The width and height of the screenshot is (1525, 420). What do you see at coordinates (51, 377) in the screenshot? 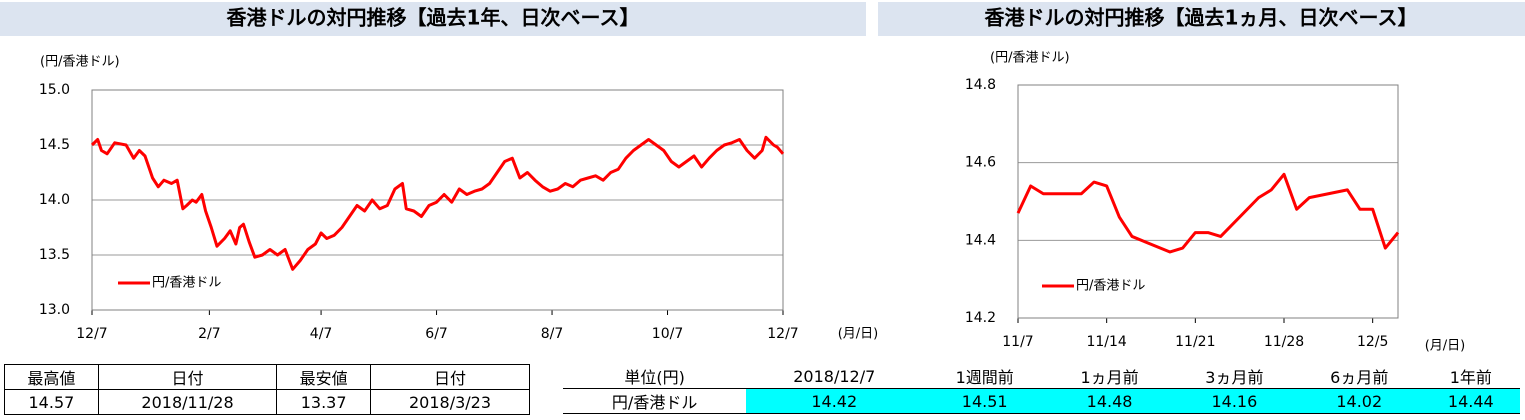
I see `table-header: 最高値` at bounding box center [51, 377].